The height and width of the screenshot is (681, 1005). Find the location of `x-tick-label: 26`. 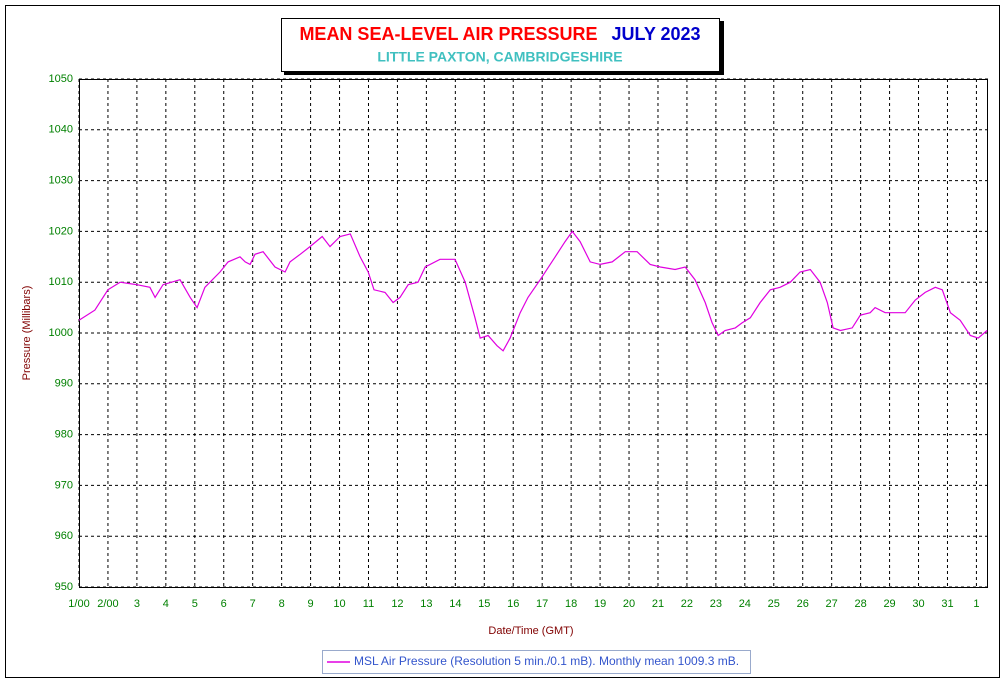

x-tick-label: 26 is located at coordinates (803, 604).